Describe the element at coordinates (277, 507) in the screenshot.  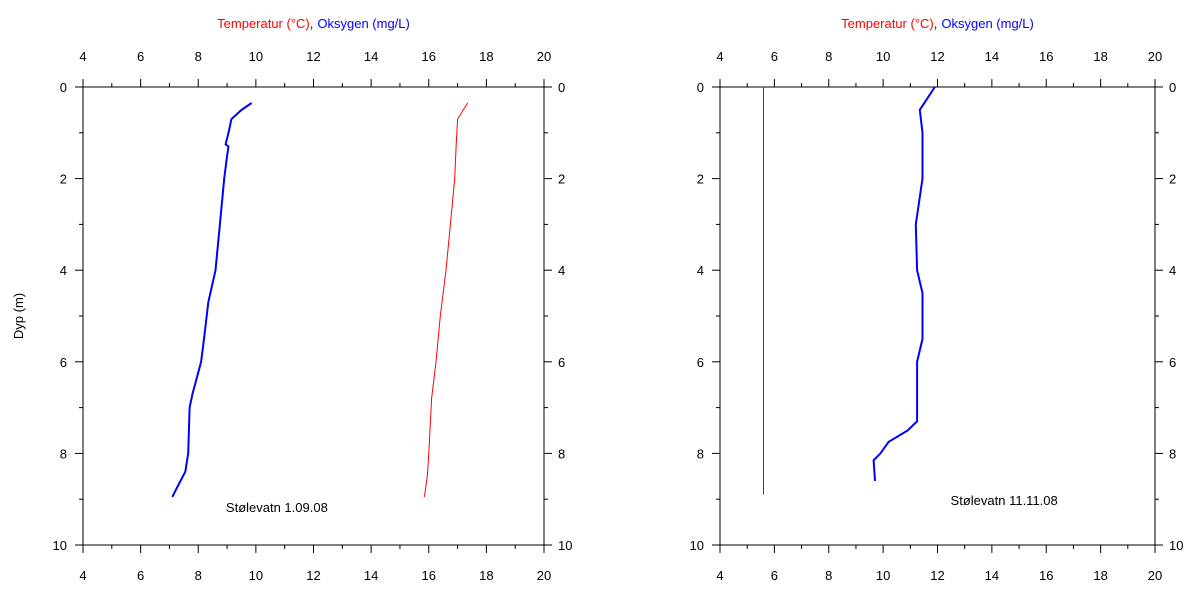
I see `annotation: Stølevatn 1.09.08` at that location.